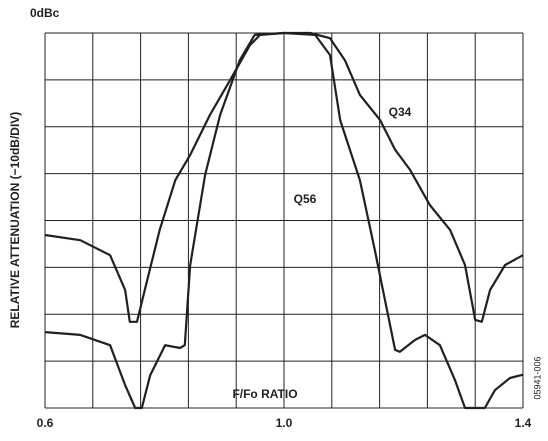 Image resolution: width=548 pixels, height=441 pixels. What do you see at coordinates (45, 13) in the screenshot?
I see `top-label: 0dBc` at bounding box center [45, 13].